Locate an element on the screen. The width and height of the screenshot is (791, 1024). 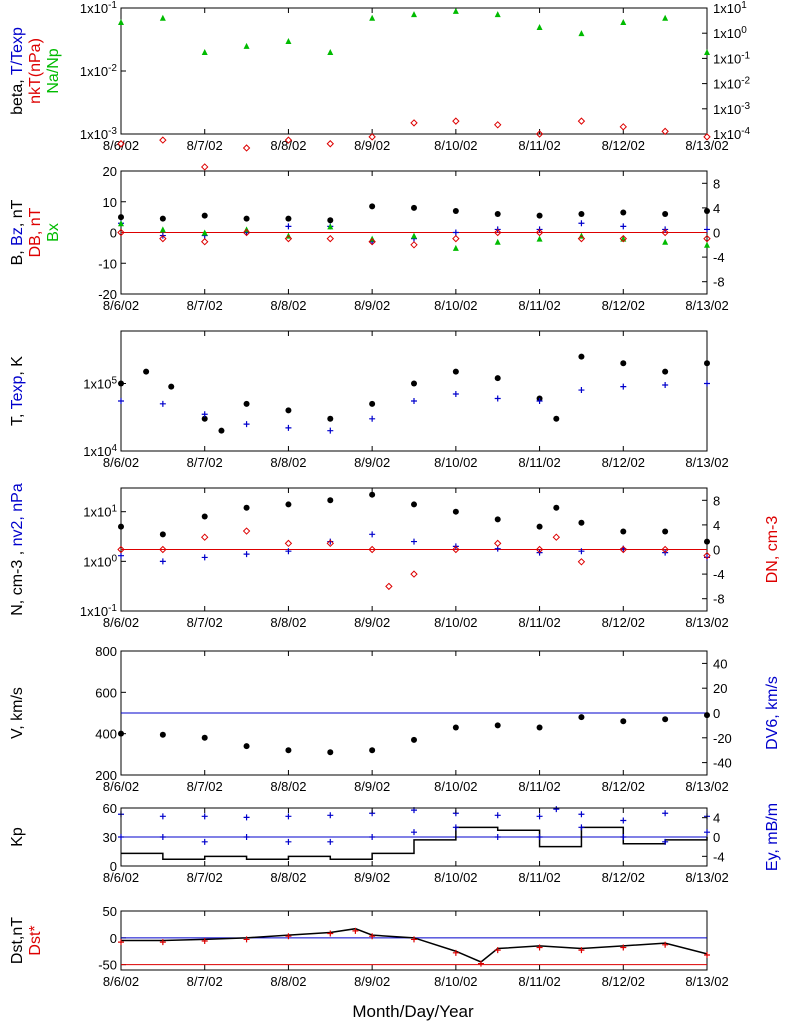
y-tick-label: 1x10-3 is located at coordinates (99, 134).